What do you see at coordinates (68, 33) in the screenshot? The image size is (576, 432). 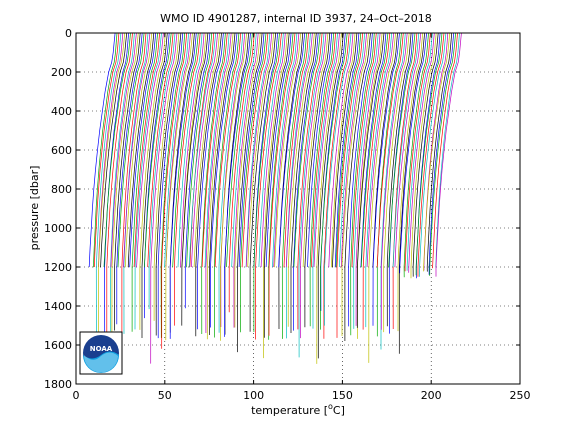 I see `y-tick-label: 0` at bounding box center [68, 33].